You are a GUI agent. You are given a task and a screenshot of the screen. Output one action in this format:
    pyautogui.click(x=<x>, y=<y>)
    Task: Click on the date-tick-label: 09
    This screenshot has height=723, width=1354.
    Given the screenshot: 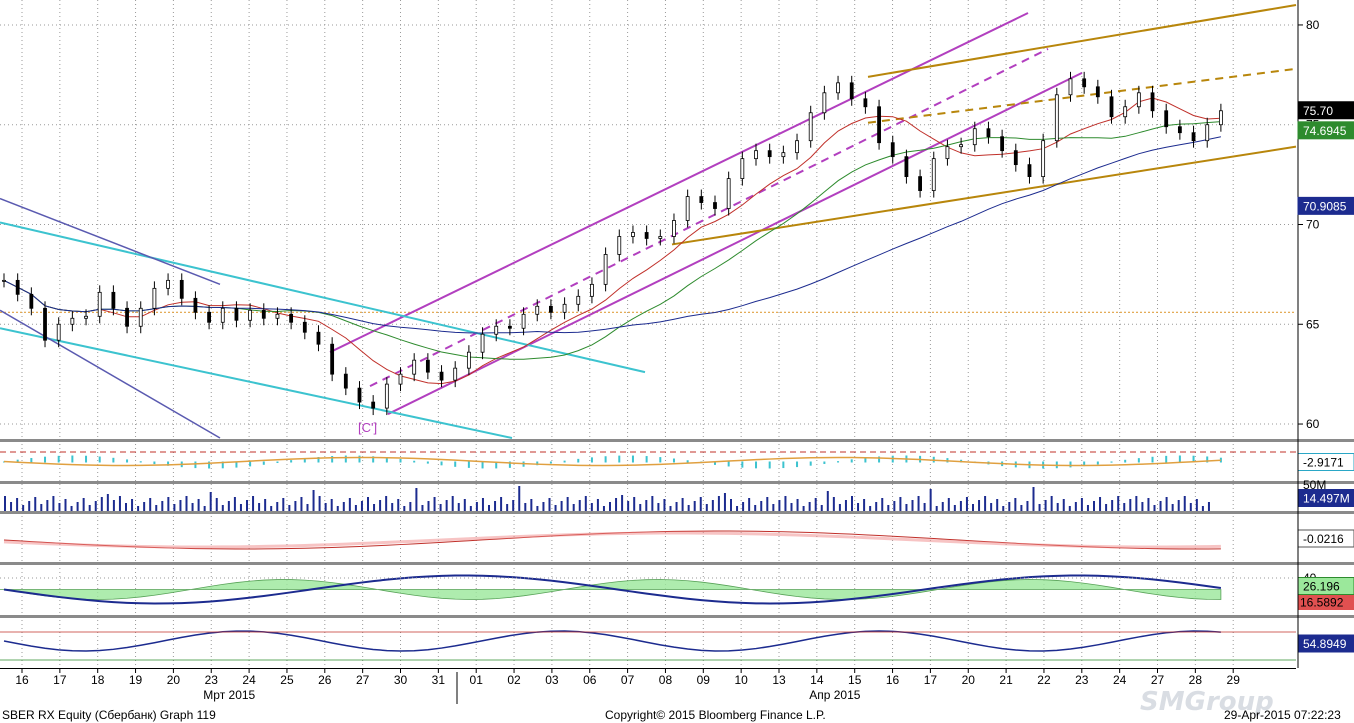 What is the action you would take?
    pyautogui.click(x=704, y=680)
    